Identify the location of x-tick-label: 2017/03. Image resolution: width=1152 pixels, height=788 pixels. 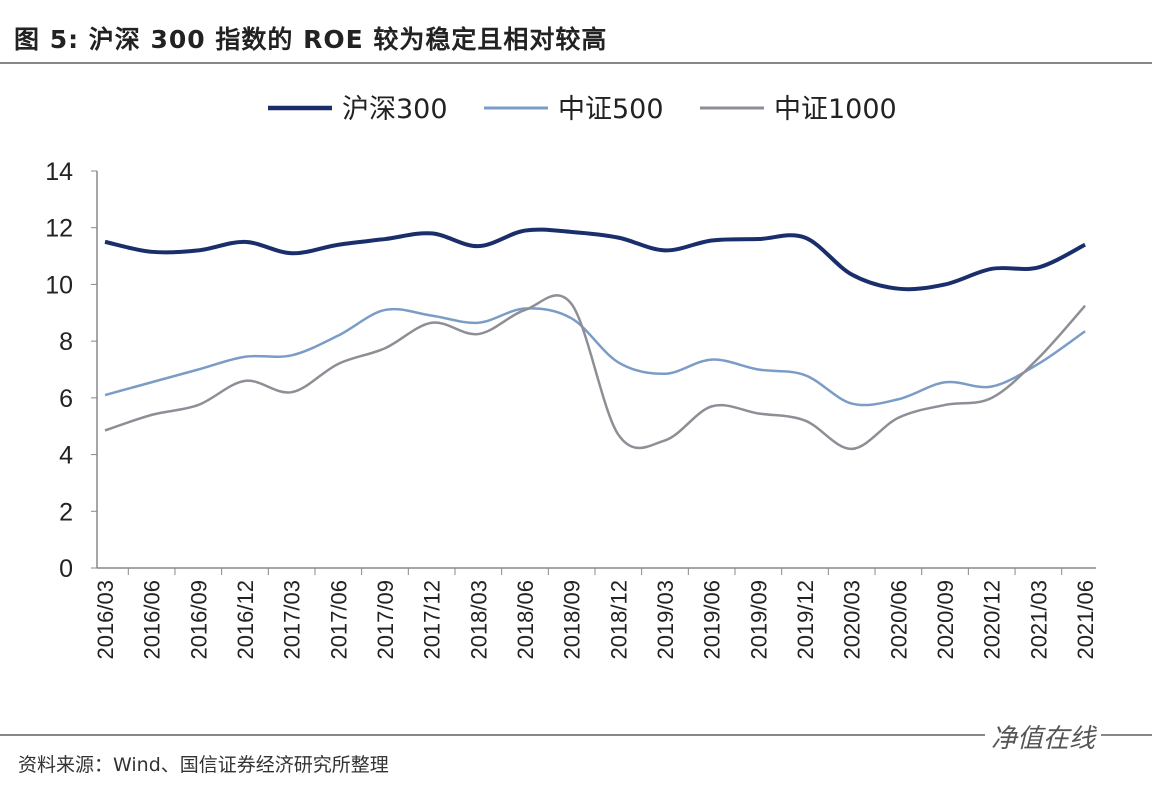
(292, 620).